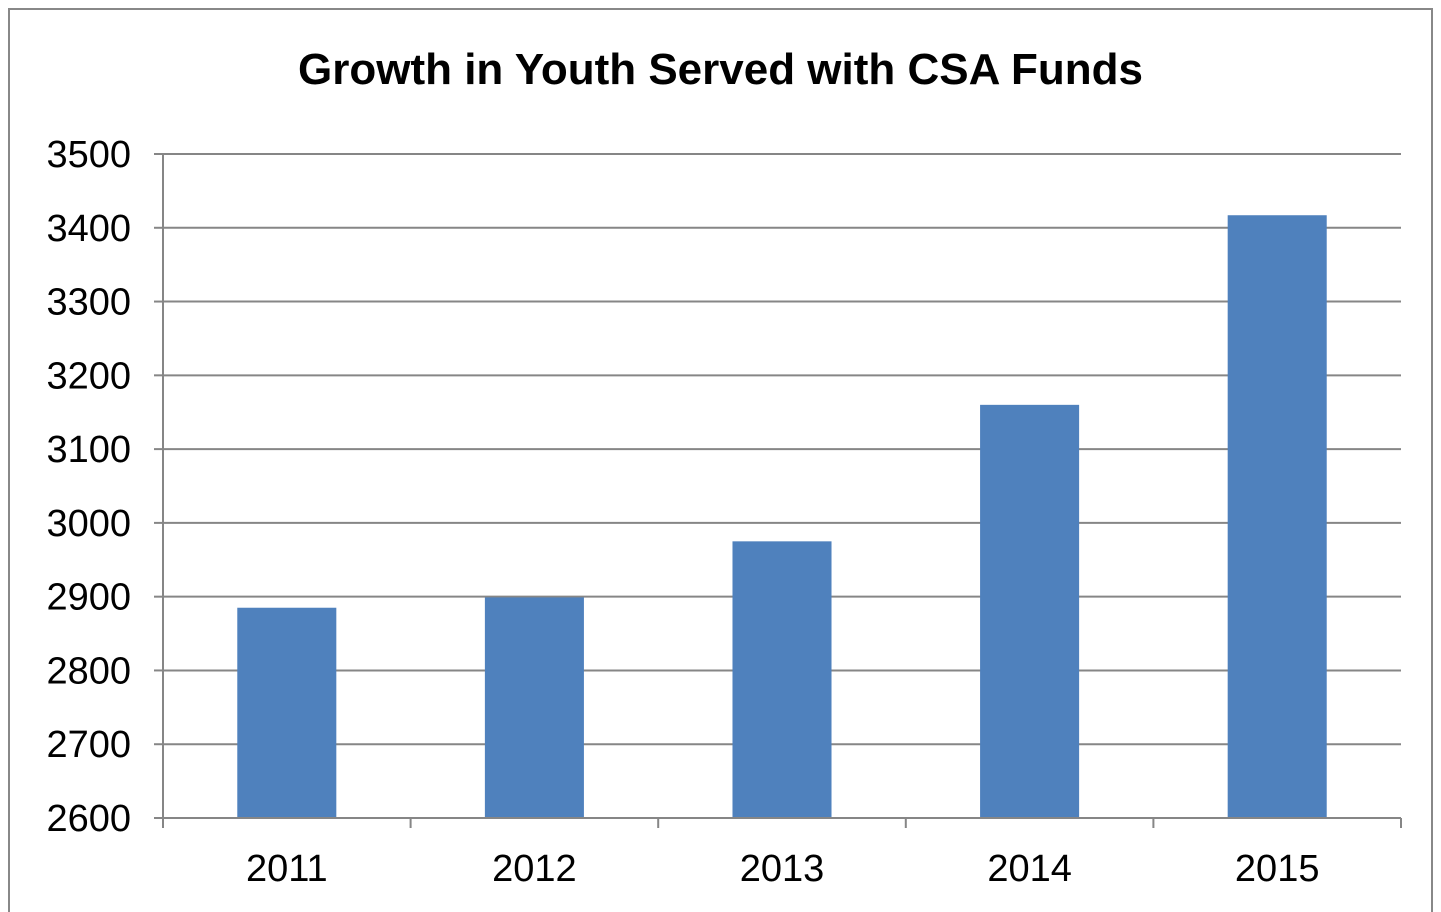 The width and height of the screenshot is (1441, 912). What do you see at coordinates (88, 487) in the screenshot?
I see `y-tick-labels: 2600 2700 2800 2900 3000 3100 3200 3300 3400 3500` at bounding box center [88, 487].